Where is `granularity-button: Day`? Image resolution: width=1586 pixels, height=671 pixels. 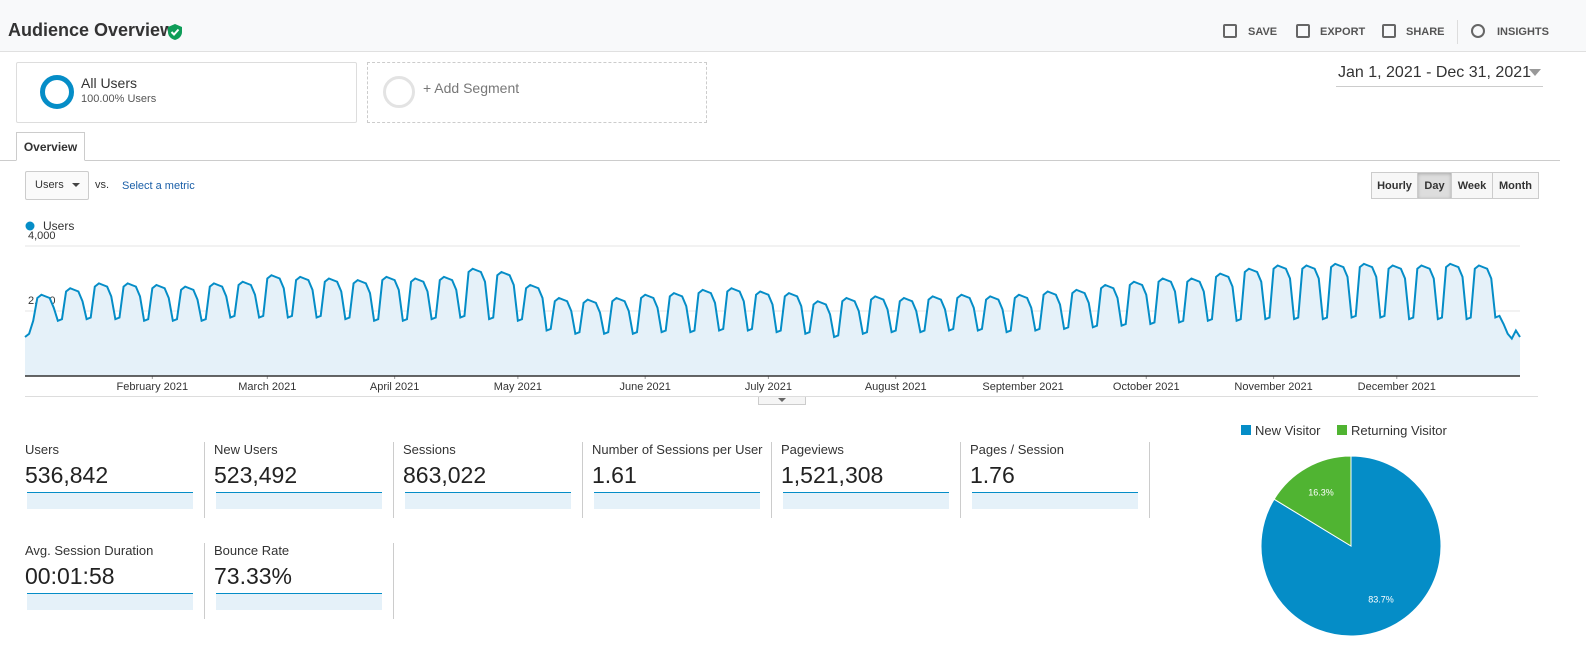 granularity-button: Day is located at coordinates (1434, 185).